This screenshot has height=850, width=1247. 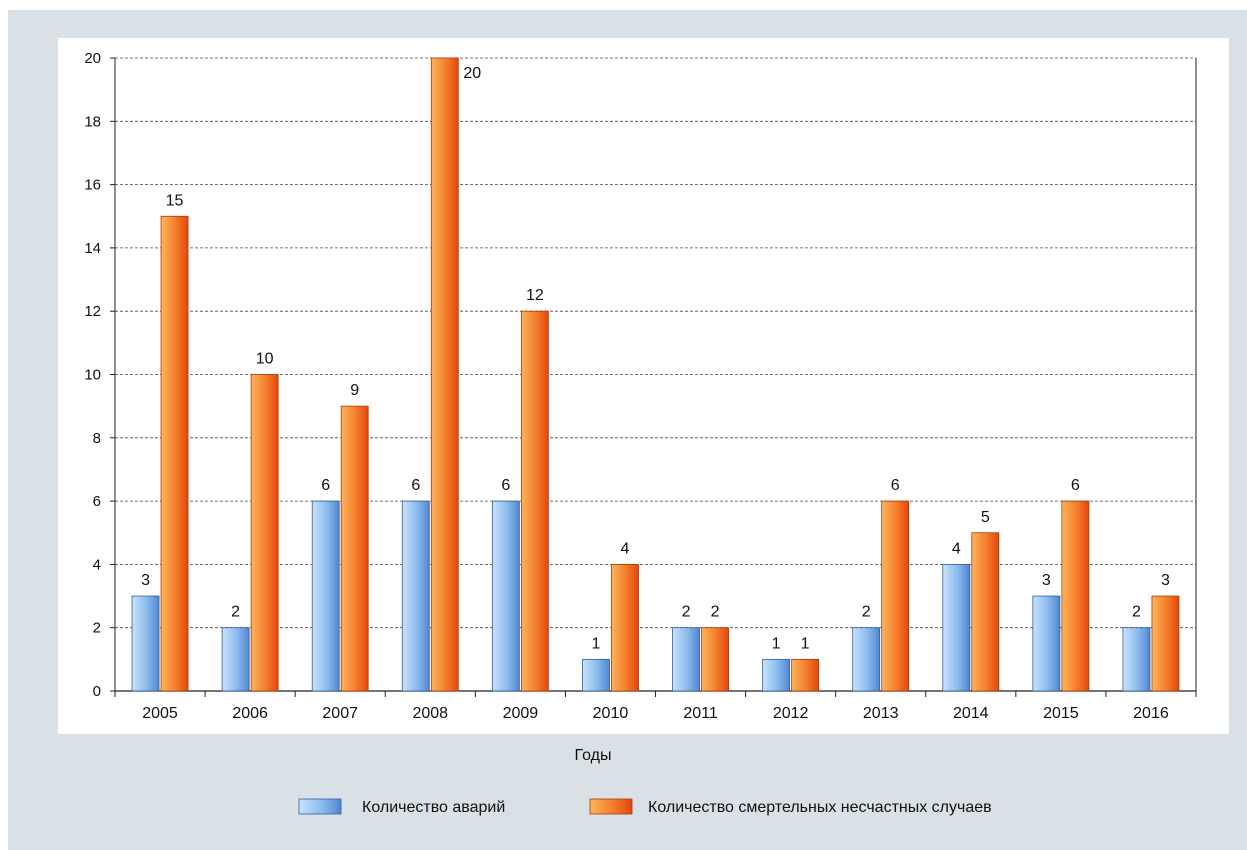 I want to click on x-tick-label: 2009, so click(x=521, y=713).